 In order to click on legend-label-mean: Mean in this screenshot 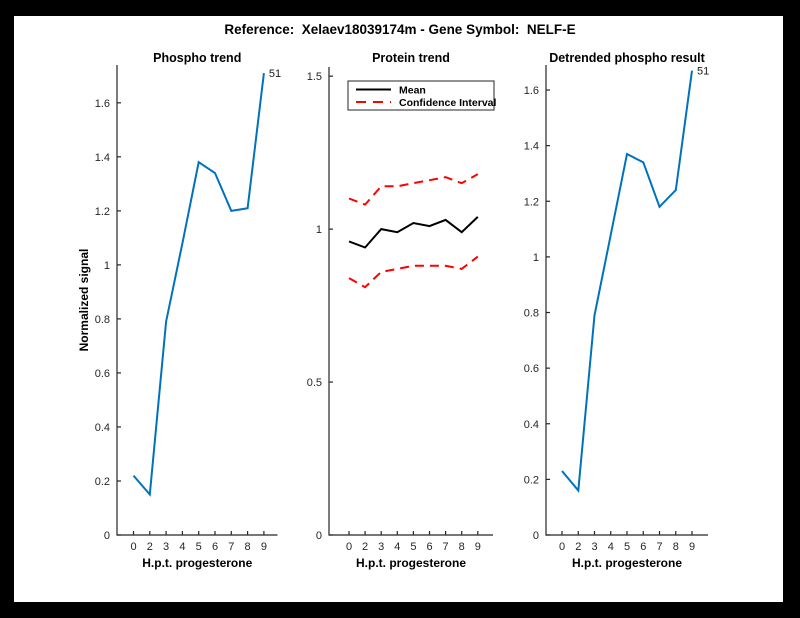, I will do `click(412, 91)`.